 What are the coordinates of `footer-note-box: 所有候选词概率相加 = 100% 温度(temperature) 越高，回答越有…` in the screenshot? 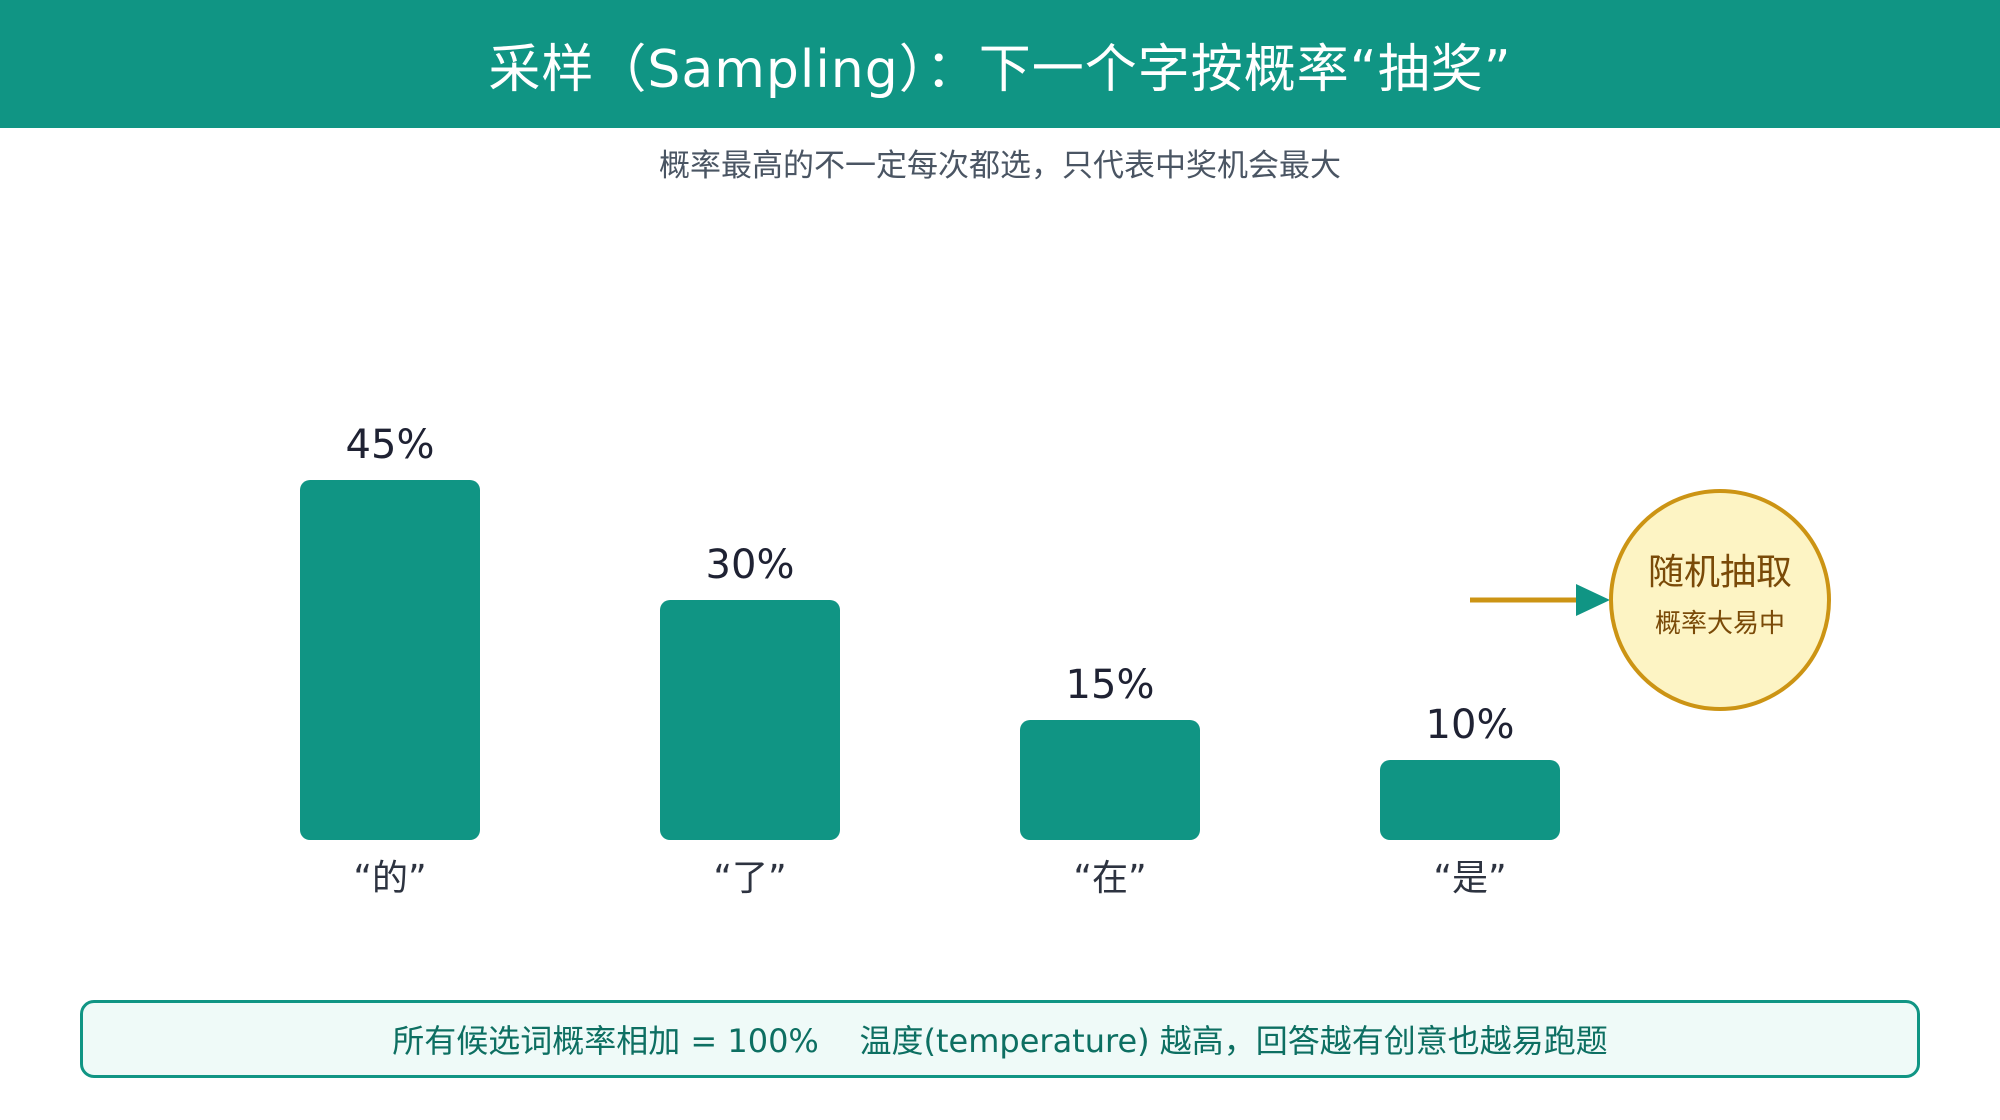 It's located at (1000, 1039).